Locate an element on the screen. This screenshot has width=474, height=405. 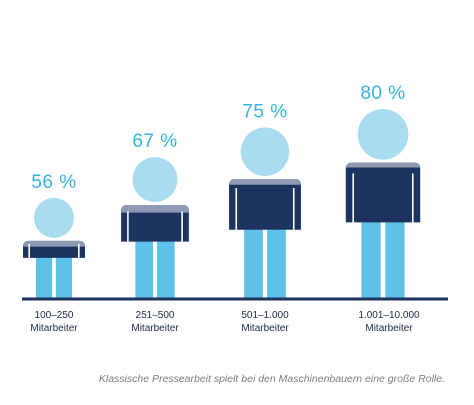
category-label: 100–250 is located at coordinates (54, 315).